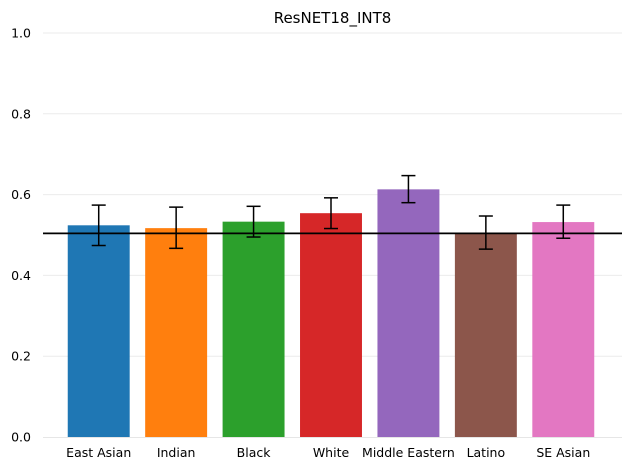 The width and height of the screenshot is (630, 470). Describe the element at coordinates (563, 452) in the screenshot. I see `x-tick-label: SE Asian` at that location.